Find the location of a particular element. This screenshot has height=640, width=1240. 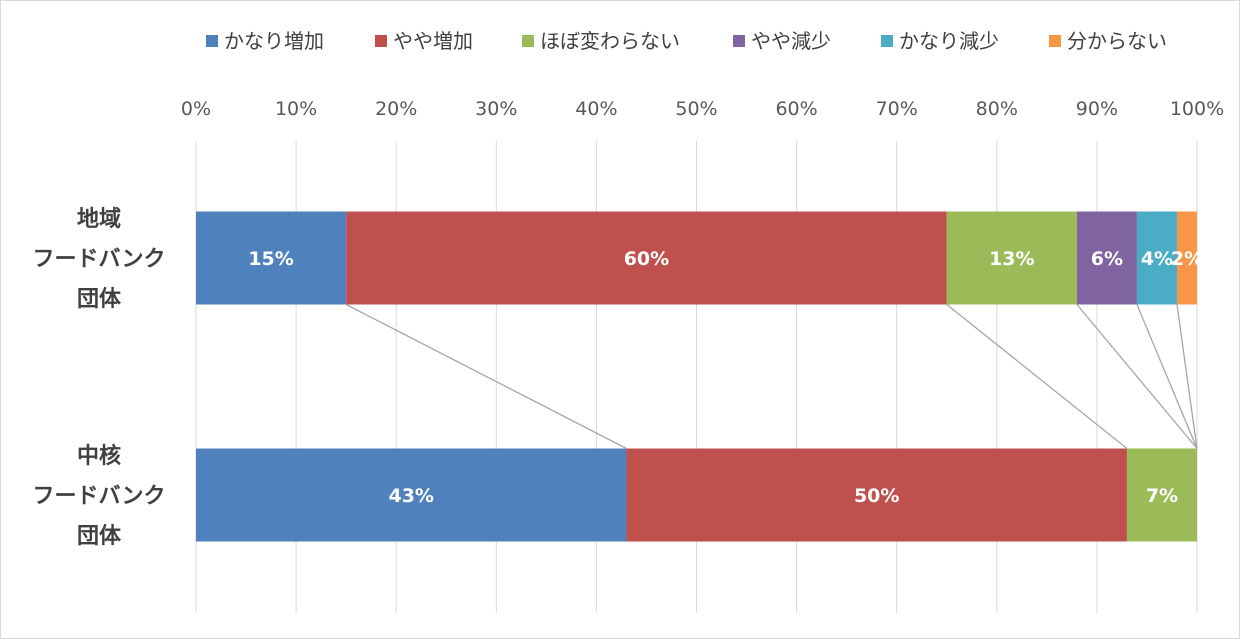

data-label: 60% is located at coordinates (646, 259).